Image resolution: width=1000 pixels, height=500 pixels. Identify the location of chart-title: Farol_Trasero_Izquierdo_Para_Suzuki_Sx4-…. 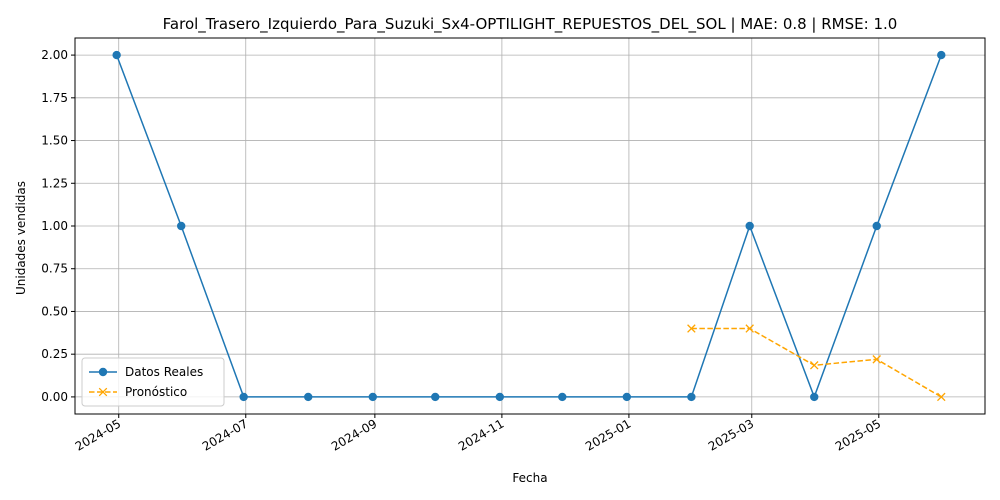
(530, 24).